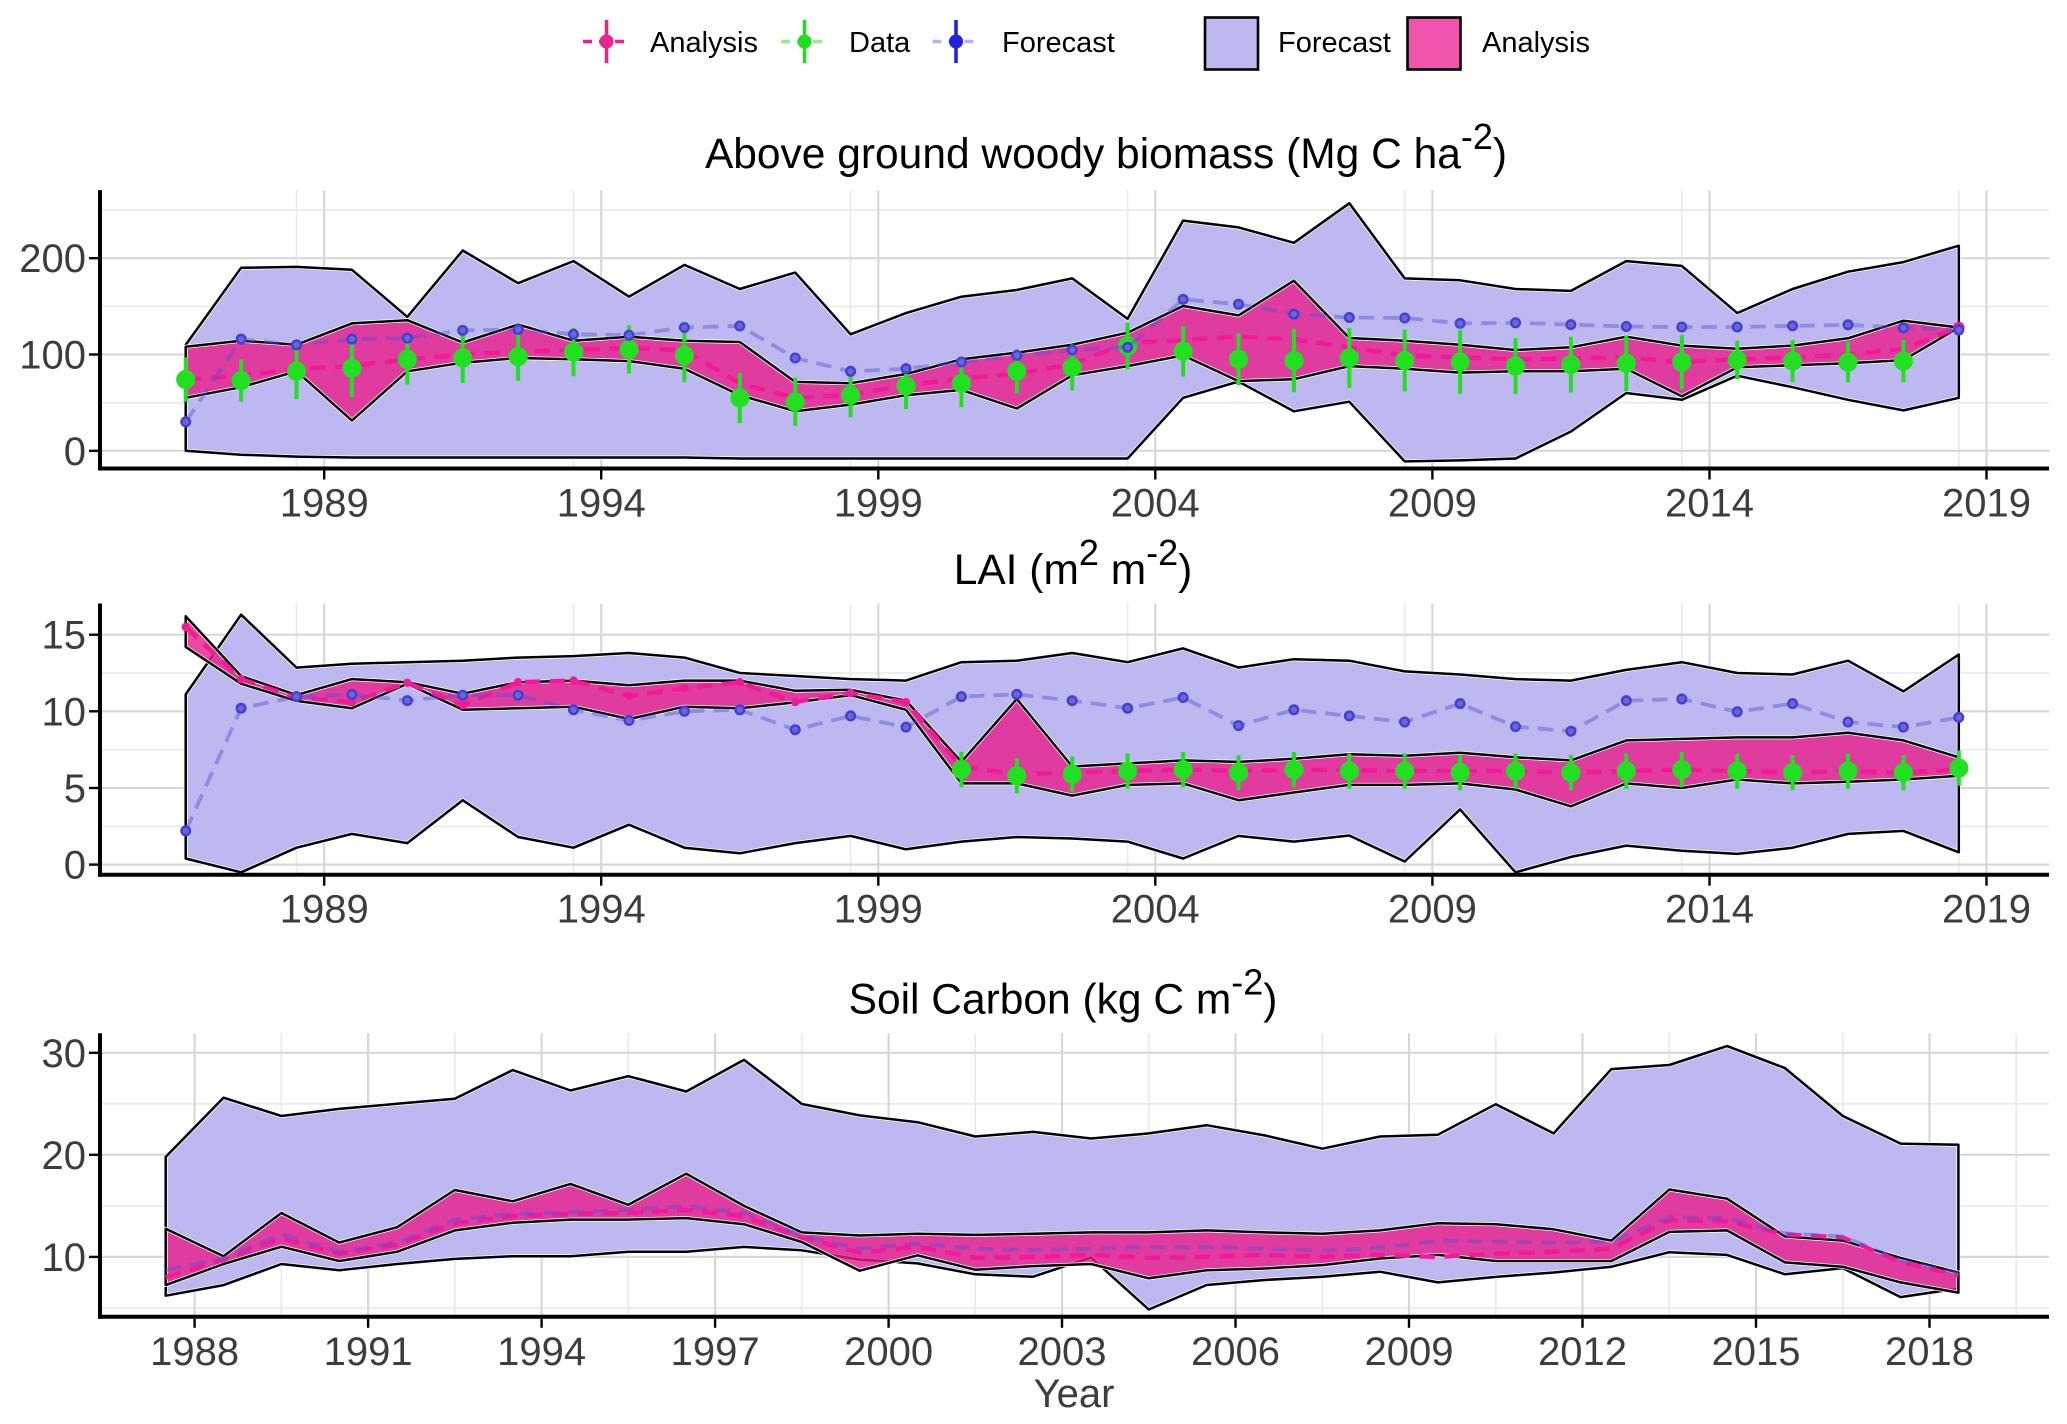 This screenshot has width=2067, height=1424. I want to click on svg-text: 2003, so click(1062, 1352).